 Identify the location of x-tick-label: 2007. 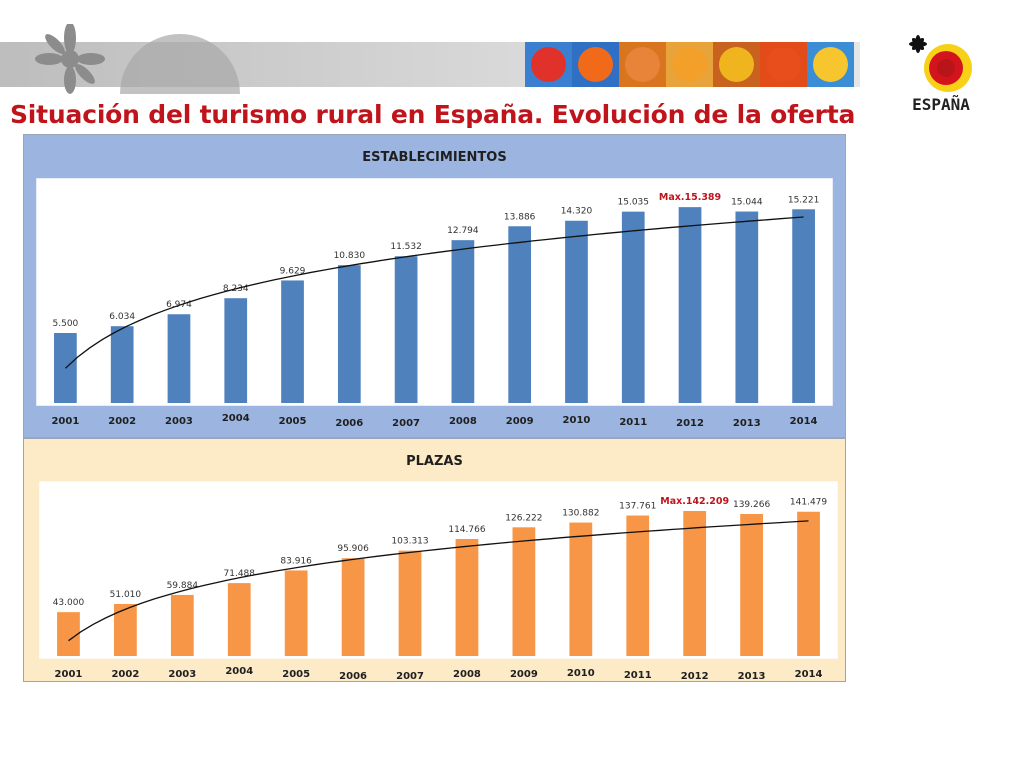
(410, 676).